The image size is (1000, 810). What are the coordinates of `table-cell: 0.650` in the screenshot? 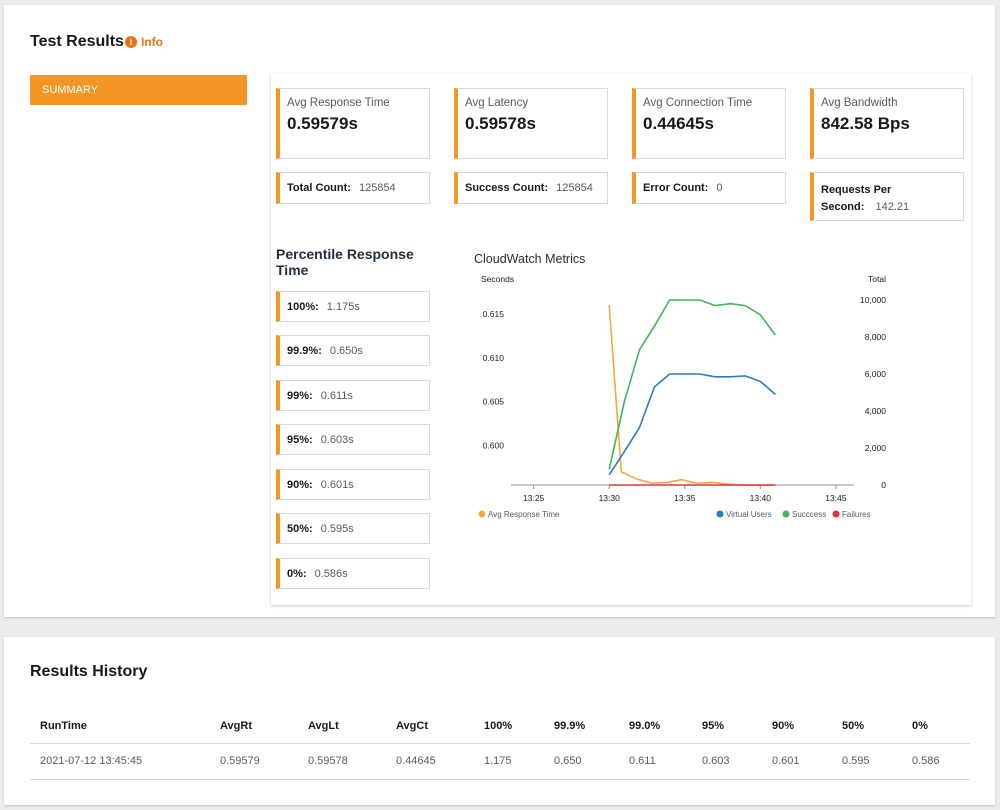 It's located at (581, 761).